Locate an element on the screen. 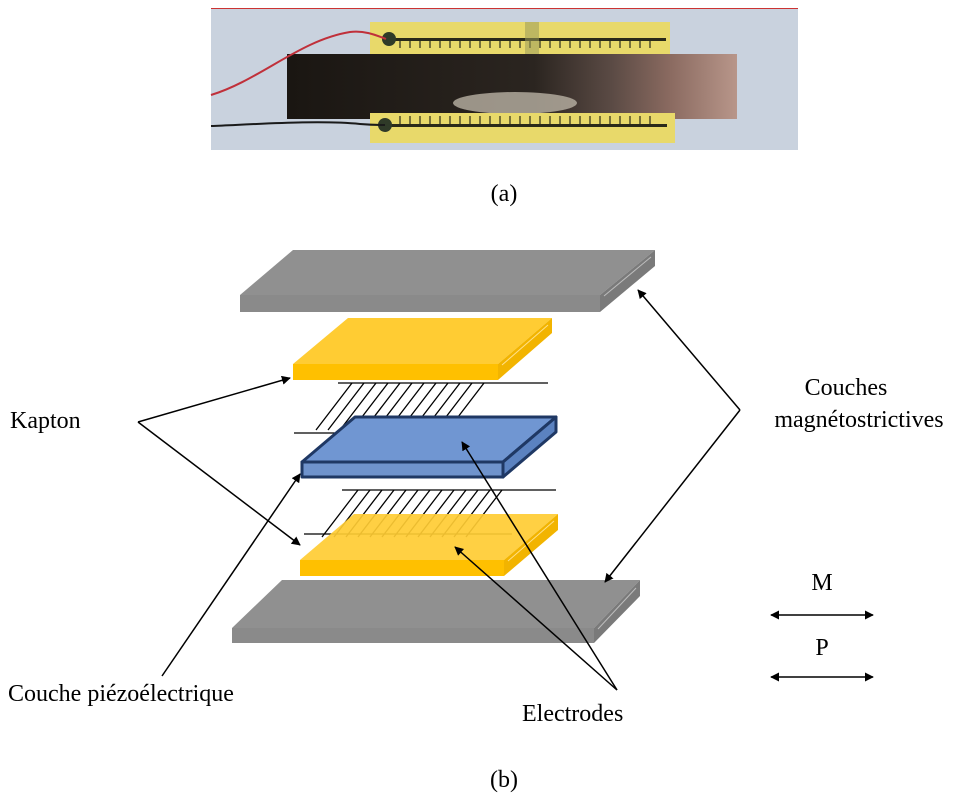 This screenshot has width=978, height=806. kapton-layer-bottom is located at coordinates (429, 545).